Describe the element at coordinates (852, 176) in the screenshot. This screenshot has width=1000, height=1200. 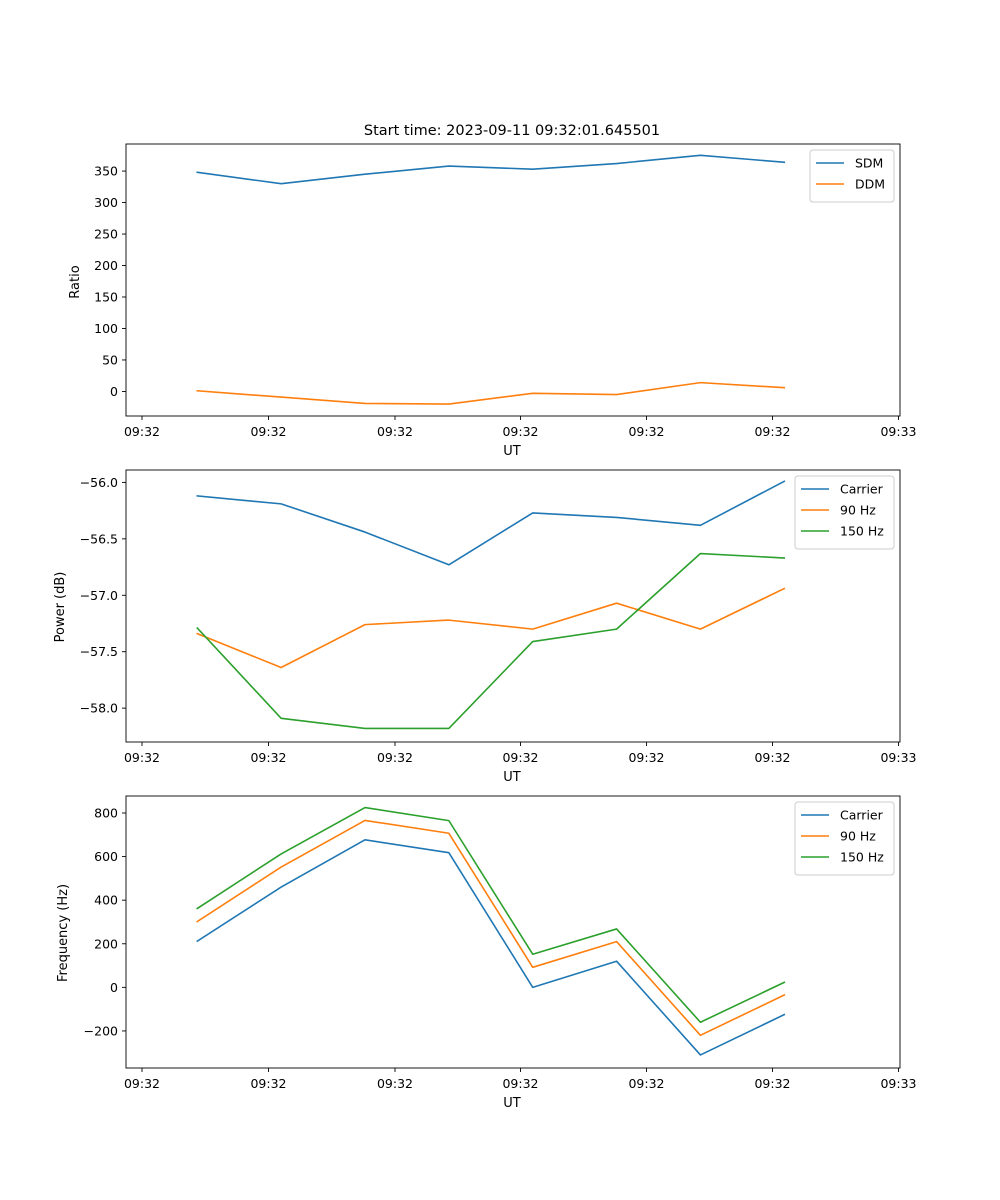
I see `ratio-legend: SDM DDM` at that location.